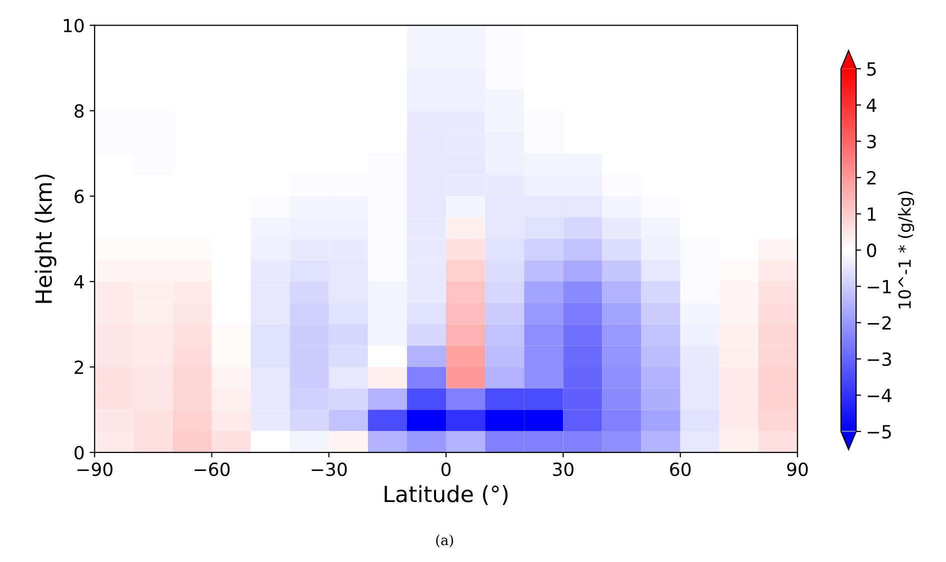  I want to click on x-tick-label: 30, so click(563, 469).